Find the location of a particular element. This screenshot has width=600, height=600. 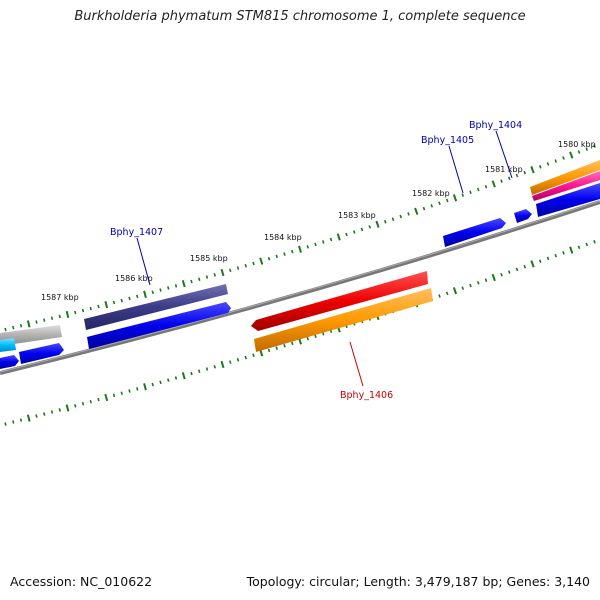

gene-bphy-1406-red is located at coordinates (339, 301).